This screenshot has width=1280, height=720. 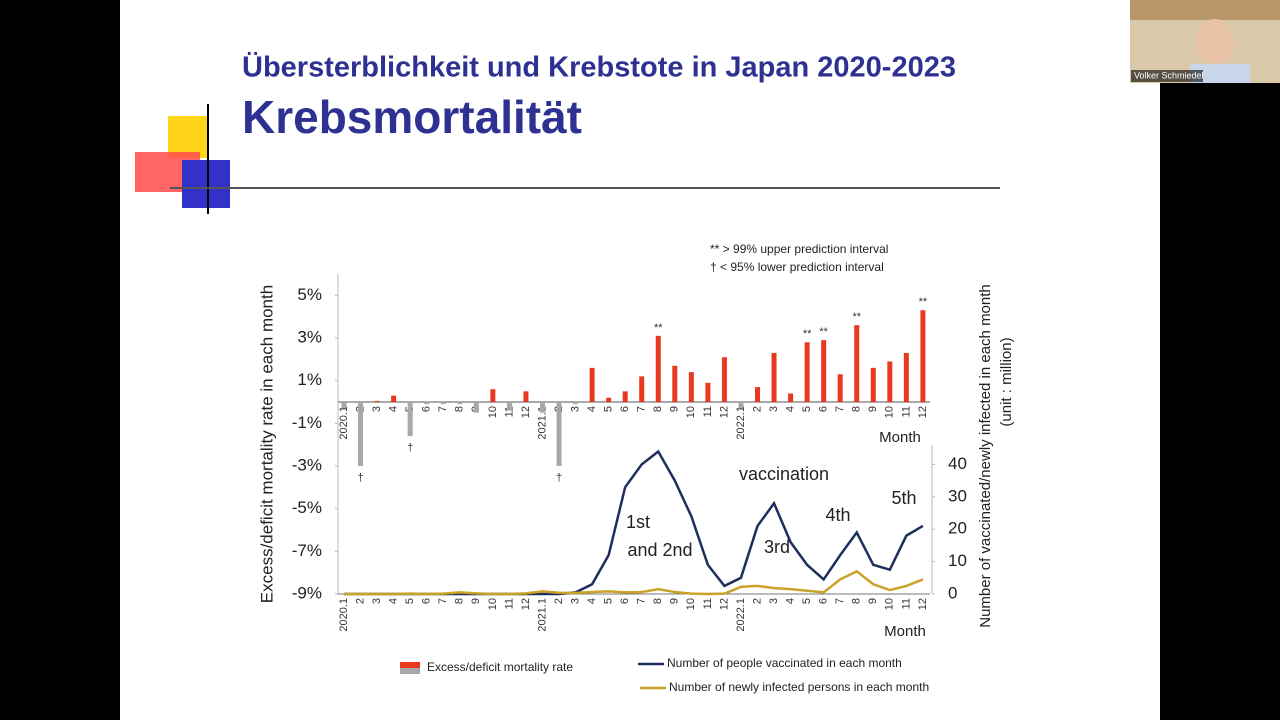 What do you see at coordinates (799, 249) in the screenshot?
I see `legend-note: ** > 99% upper prediction interval` at bounding box center [799, 249].